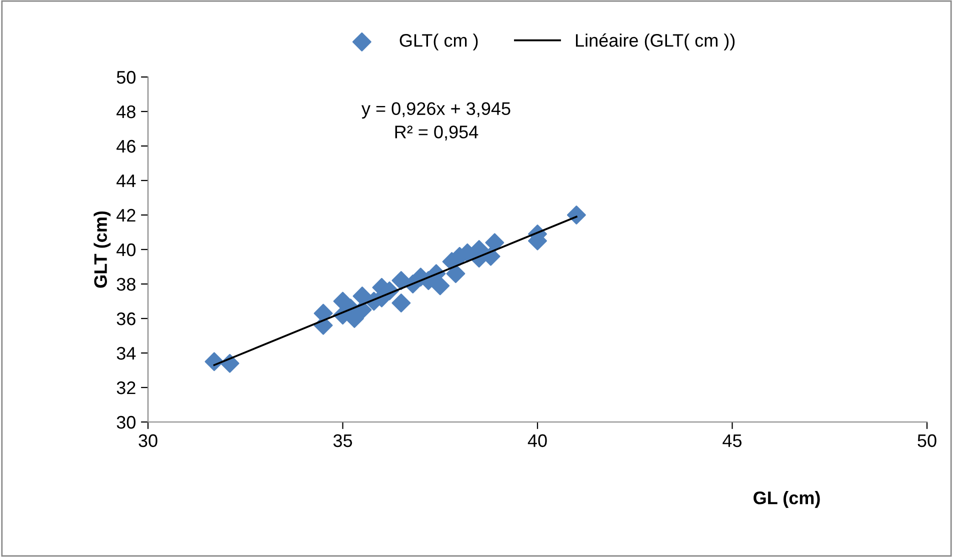 This screenshot has width=953, height=557. What do you see at coordinates (126, 422) in the screenshot?
I see `y-tick-label: 30` at bounding box center [126, 422].